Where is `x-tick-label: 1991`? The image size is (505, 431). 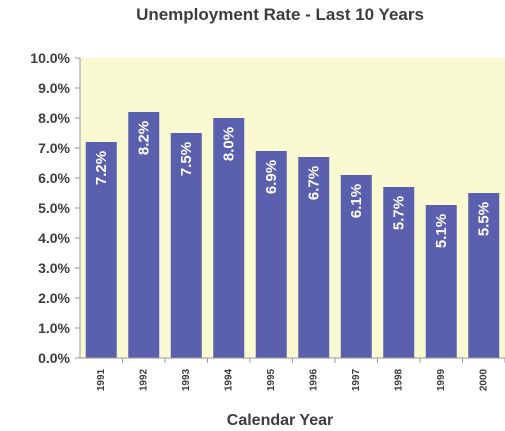
x-tick-label: 1991 is located at coordinates (101, 379).